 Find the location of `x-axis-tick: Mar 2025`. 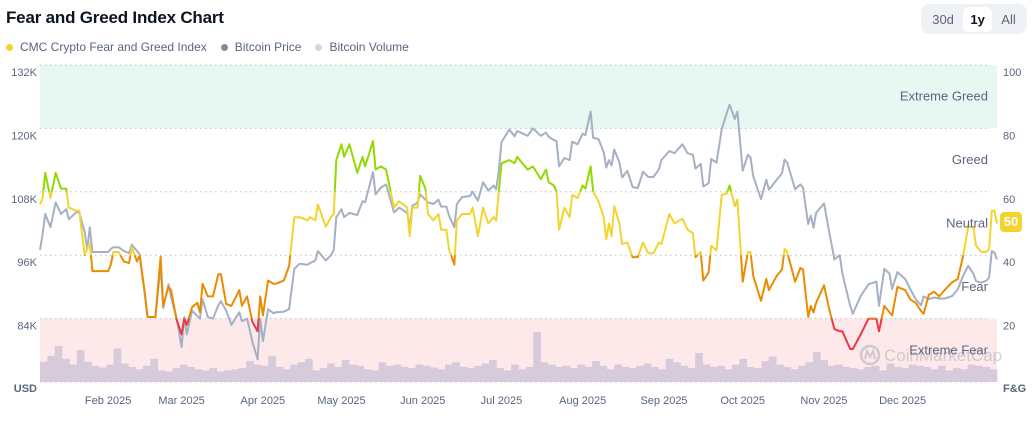

x-axis-tick: Mar 2025 is located at coordinates (181, 401).